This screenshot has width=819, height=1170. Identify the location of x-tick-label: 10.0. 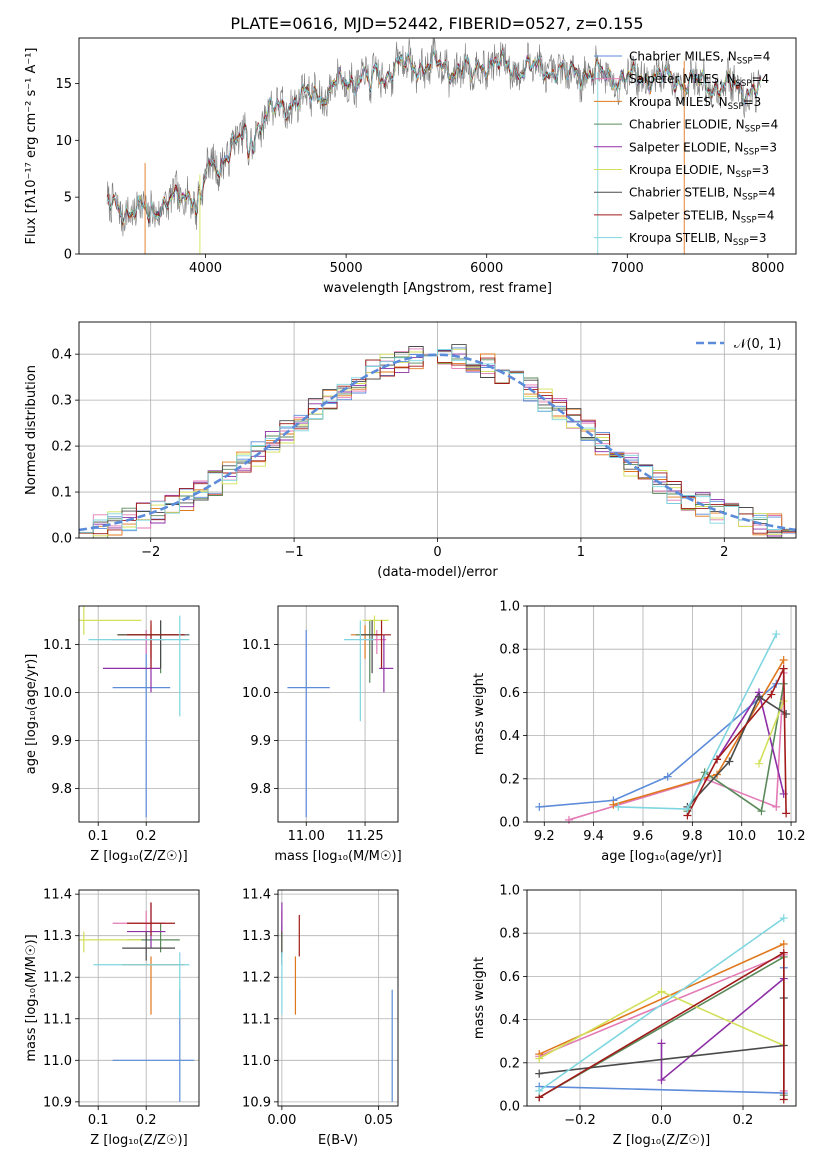
(741, 836).